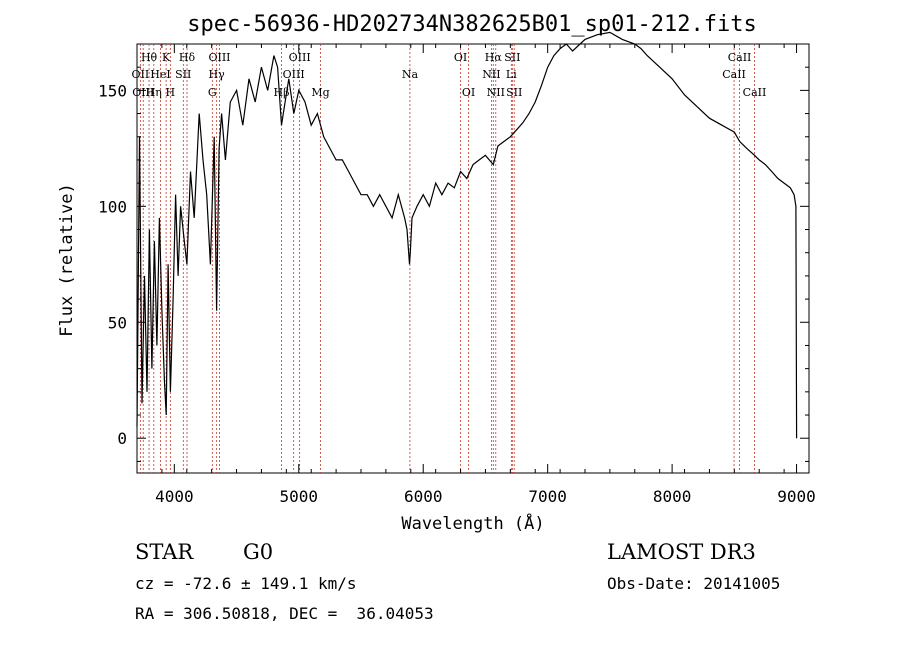 This screenshot has height=649, width=900. Describe the element at coordinates (511, 74) in the screenshot. I see `emission-line-label: Li` at that location.